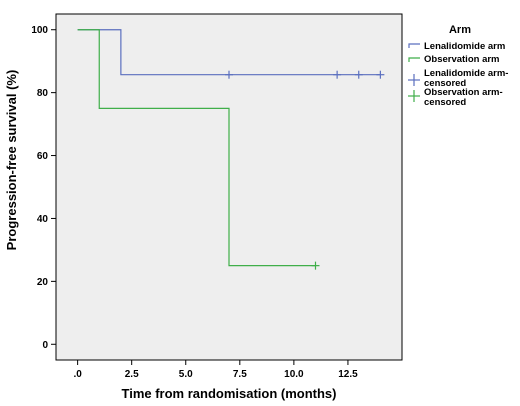  Describe the element at coordinates (43, 219) in the screenshot. I see `y-tick-label: 40` at that location.